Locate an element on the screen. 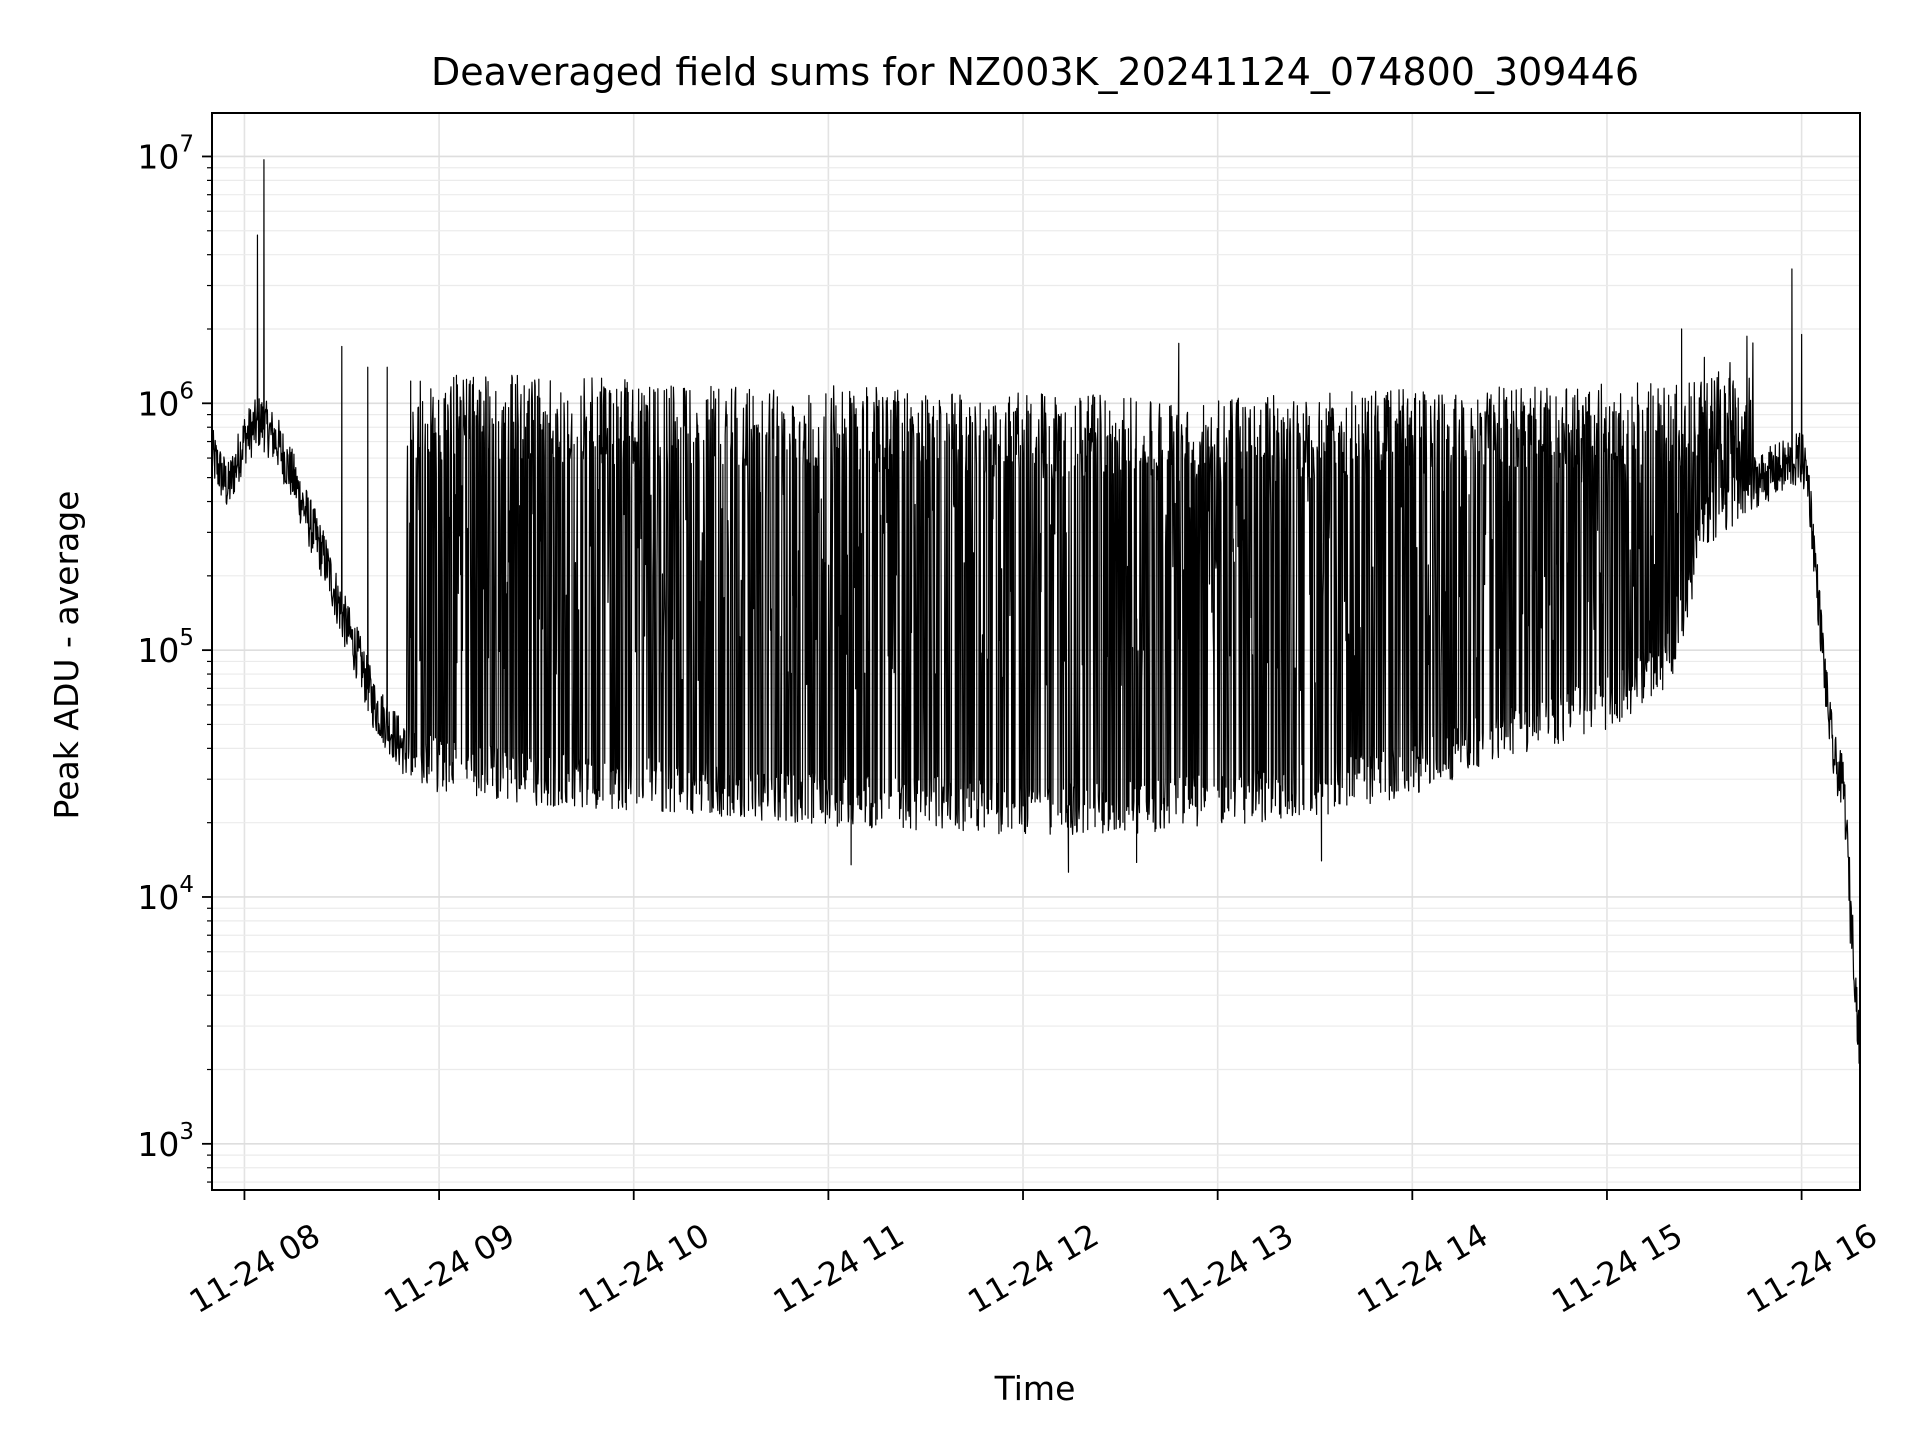 The height and width of the screenshot is (1440, 1920). y-tick-label-exponent: 5 is located at coordinates (186, 638).